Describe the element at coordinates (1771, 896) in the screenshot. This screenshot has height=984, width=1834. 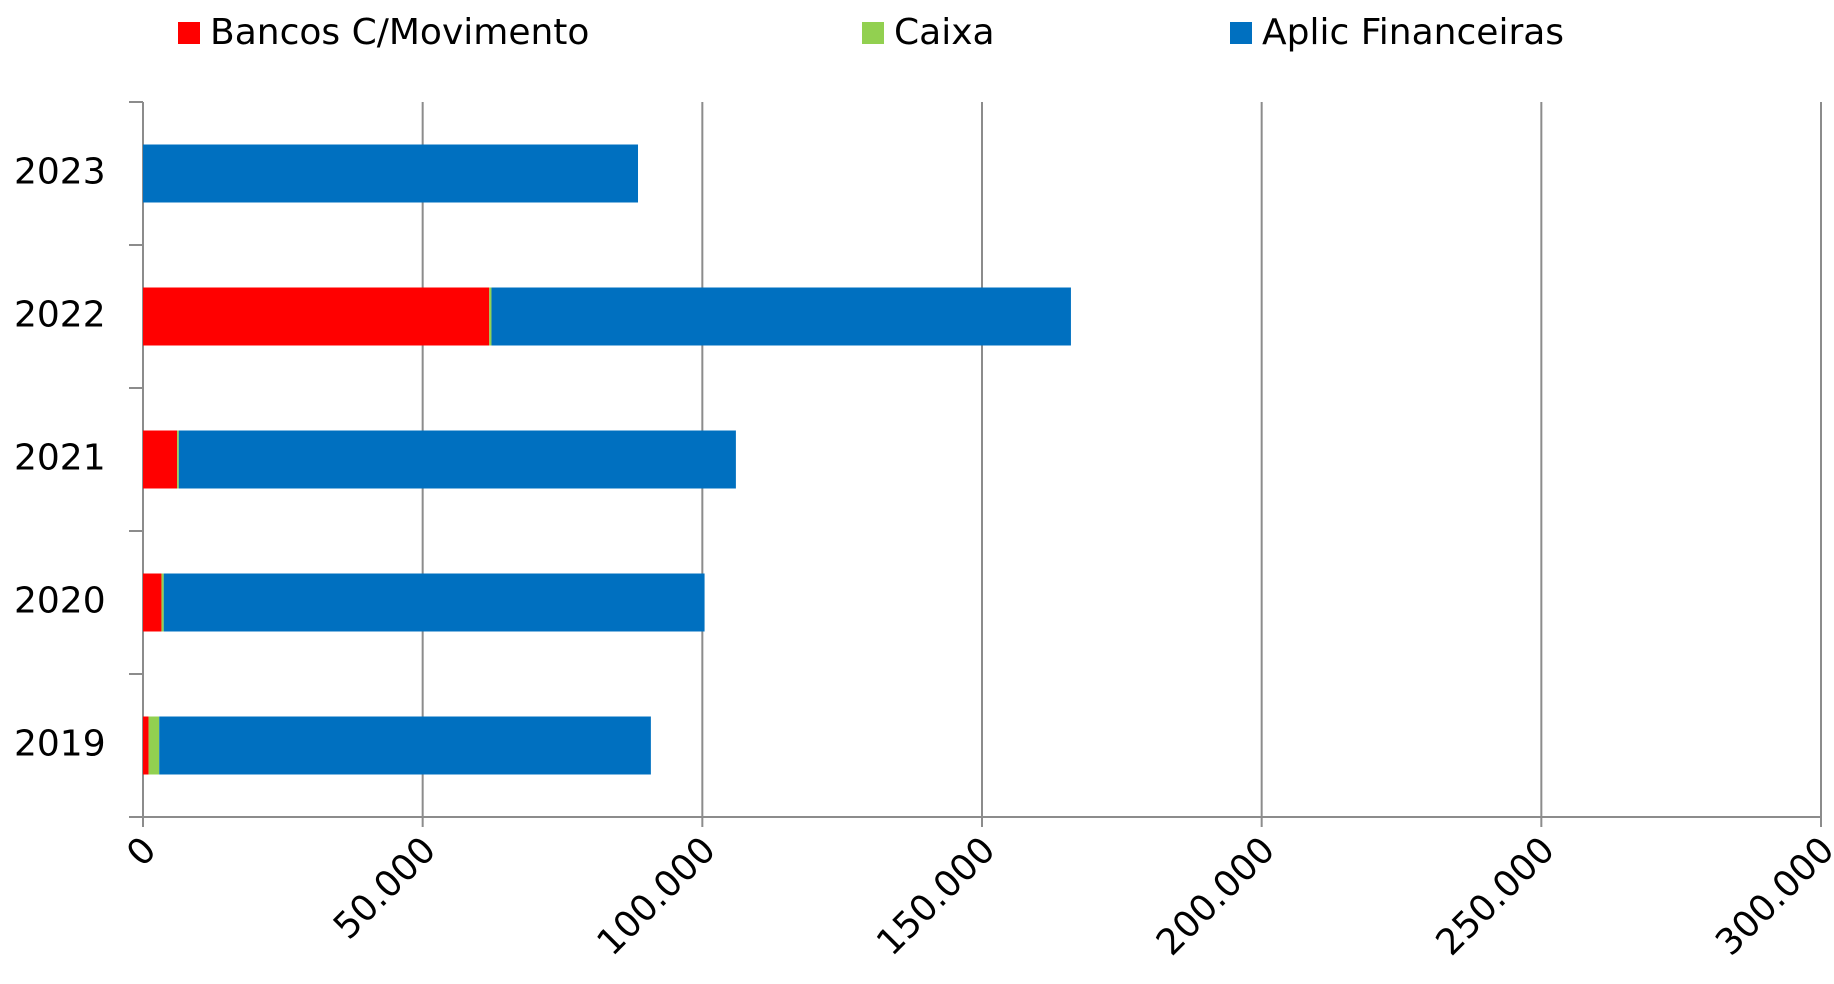
I see `x-tick-label: 300.000` at that location.